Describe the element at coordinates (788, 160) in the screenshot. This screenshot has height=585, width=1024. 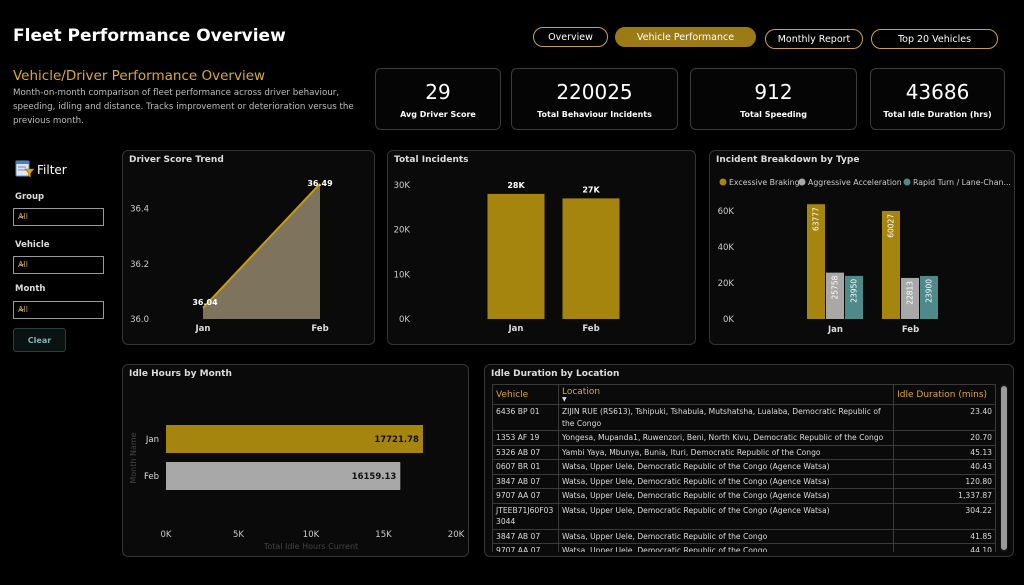
I see `chart-title: Incident Breakdown by Type` at that location.